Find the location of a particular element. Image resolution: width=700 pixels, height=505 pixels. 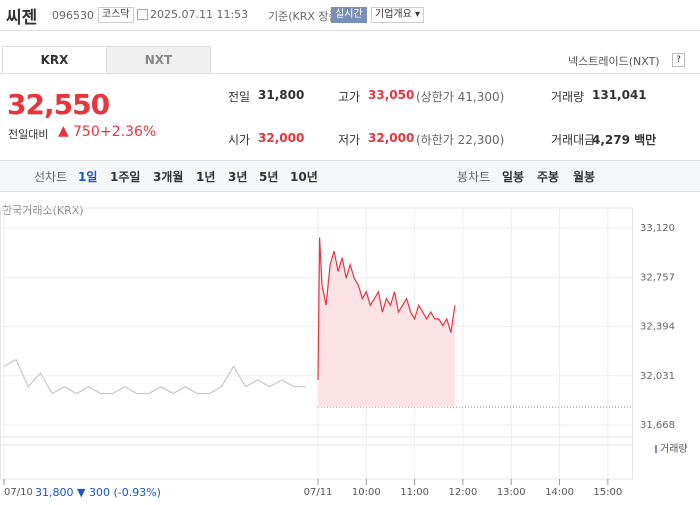

stat-label: 거래량 is located at coordinates (568, 97).